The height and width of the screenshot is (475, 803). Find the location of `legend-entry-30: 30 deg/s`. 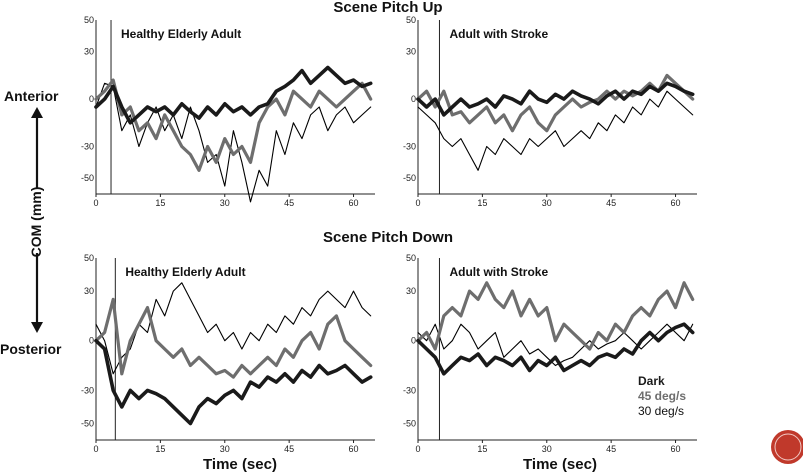

legend-entry-30: 30 deg/s is located at coordinates (661, 411).